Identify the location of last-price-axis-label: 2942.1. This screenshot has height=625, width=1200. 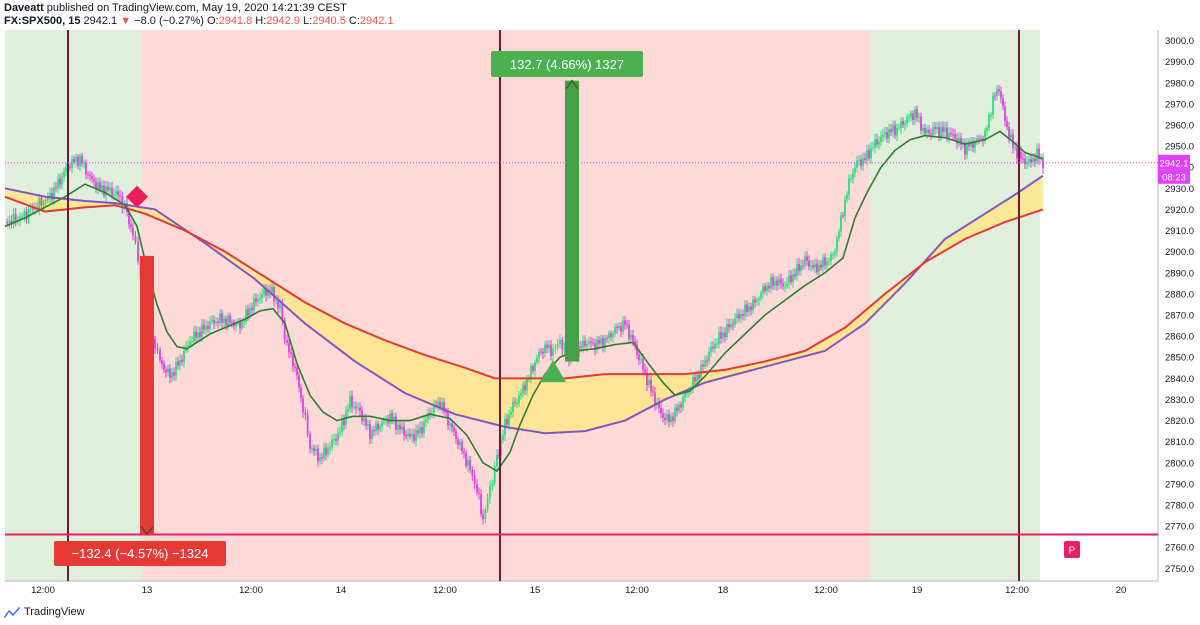
(1173, 163).